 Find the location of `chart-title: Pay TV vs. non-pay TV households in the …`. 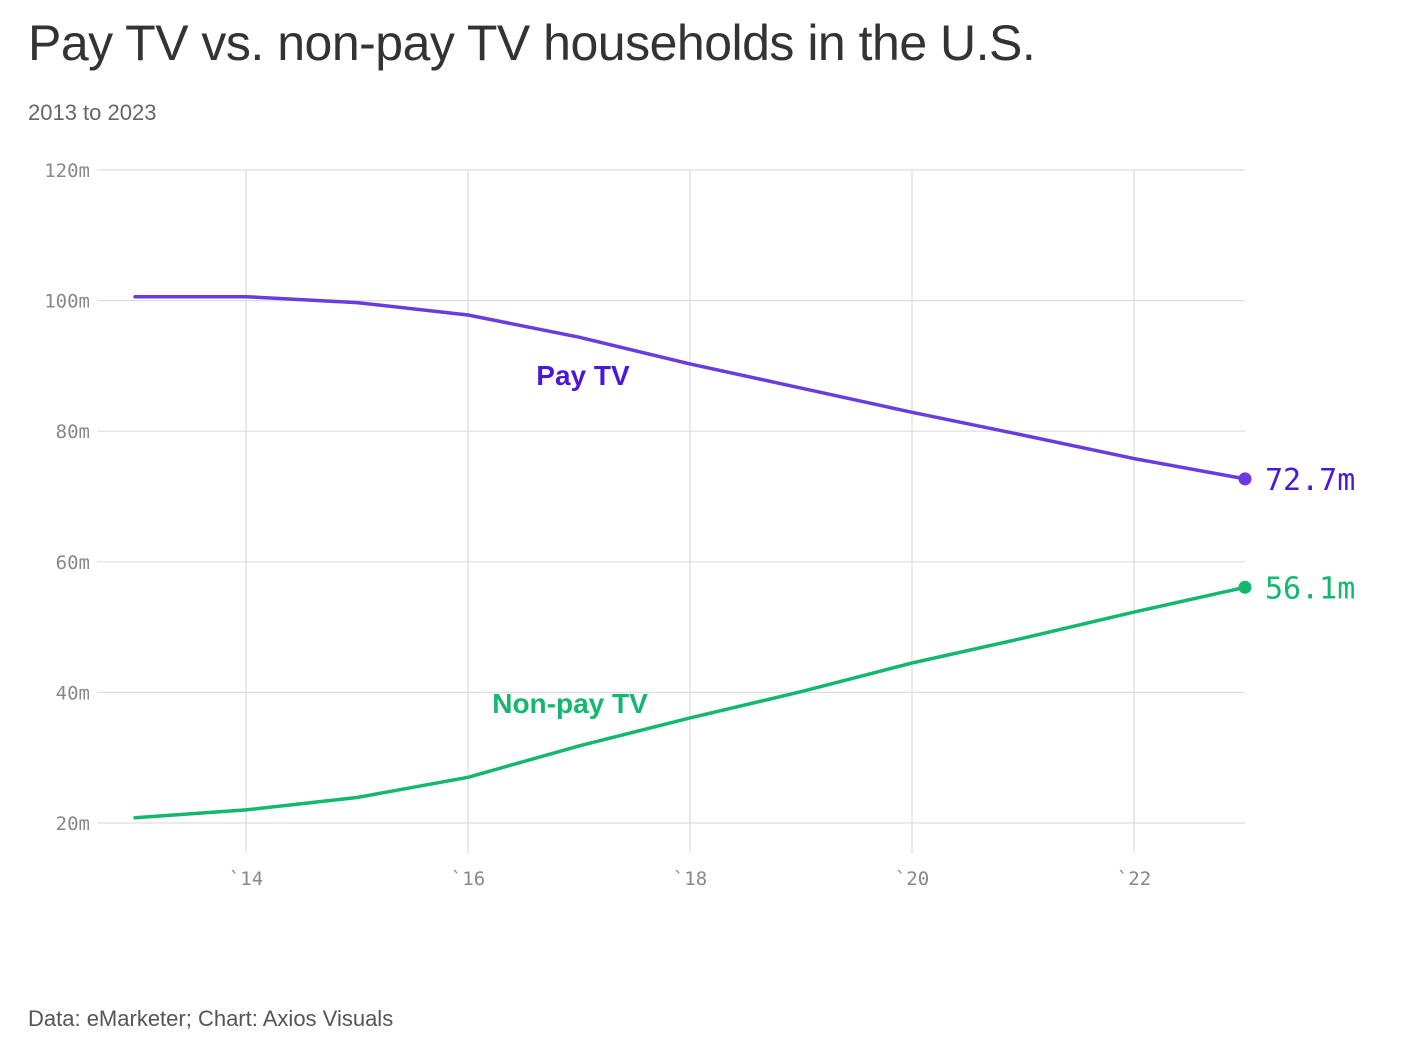

chart-title: Pay TV vs. non-pay TV households in the … is located at coordinates (532, 43).